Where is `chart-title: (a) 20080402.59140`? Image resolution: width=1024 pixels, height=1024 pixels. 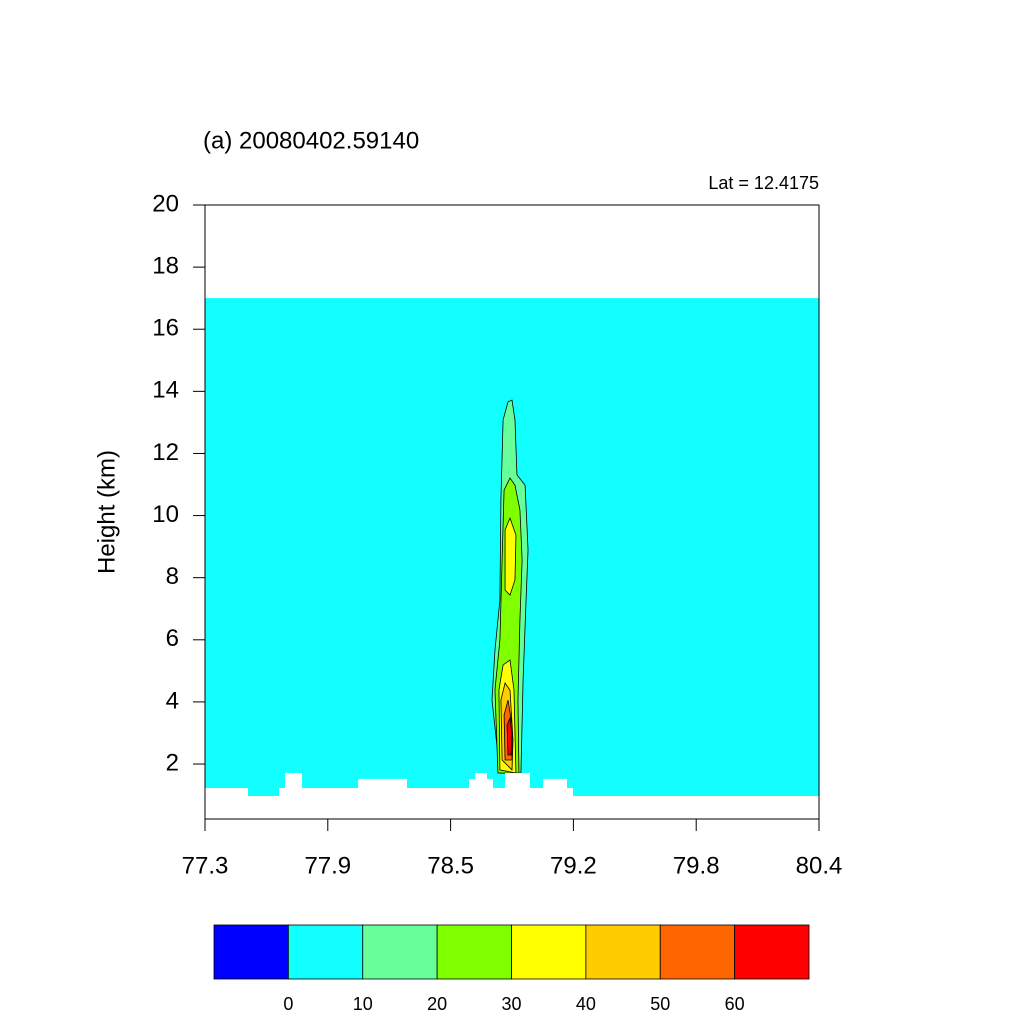 chart-title: (a) 20080402.59140 is located at coordinates (311, 140).